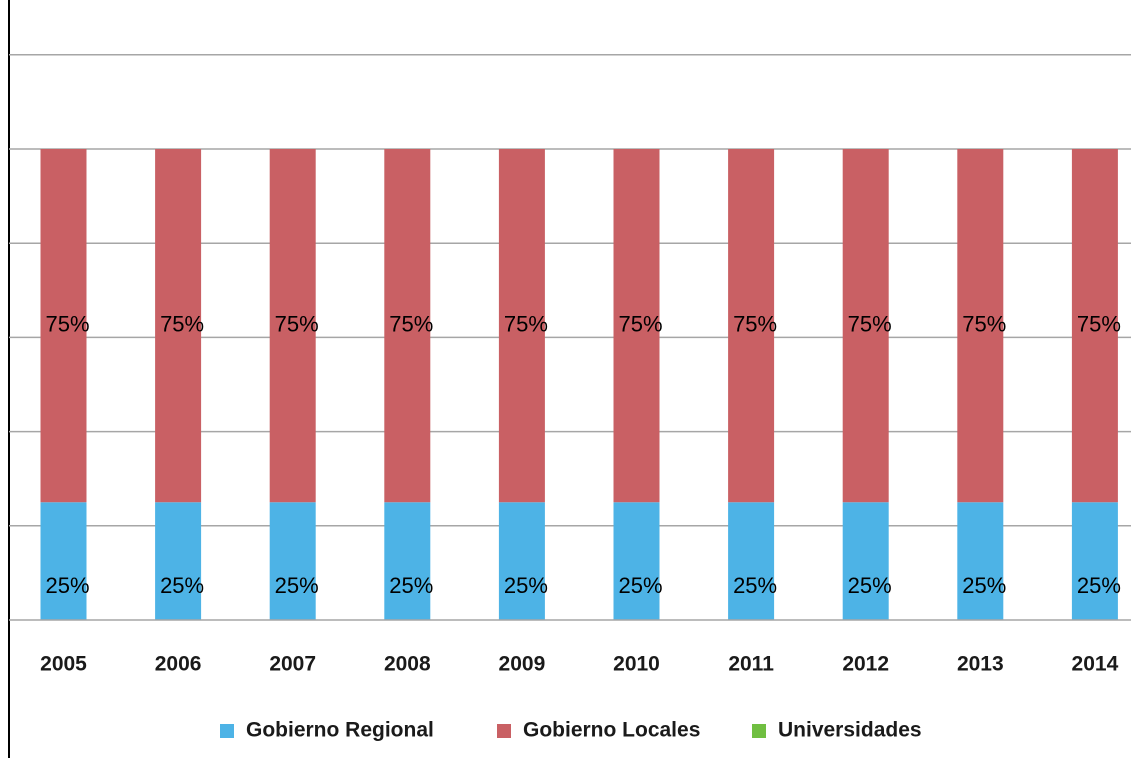 The image size is (1131, 758). I want to click on legend-label: Gobierno Regional, so click(340, 730).